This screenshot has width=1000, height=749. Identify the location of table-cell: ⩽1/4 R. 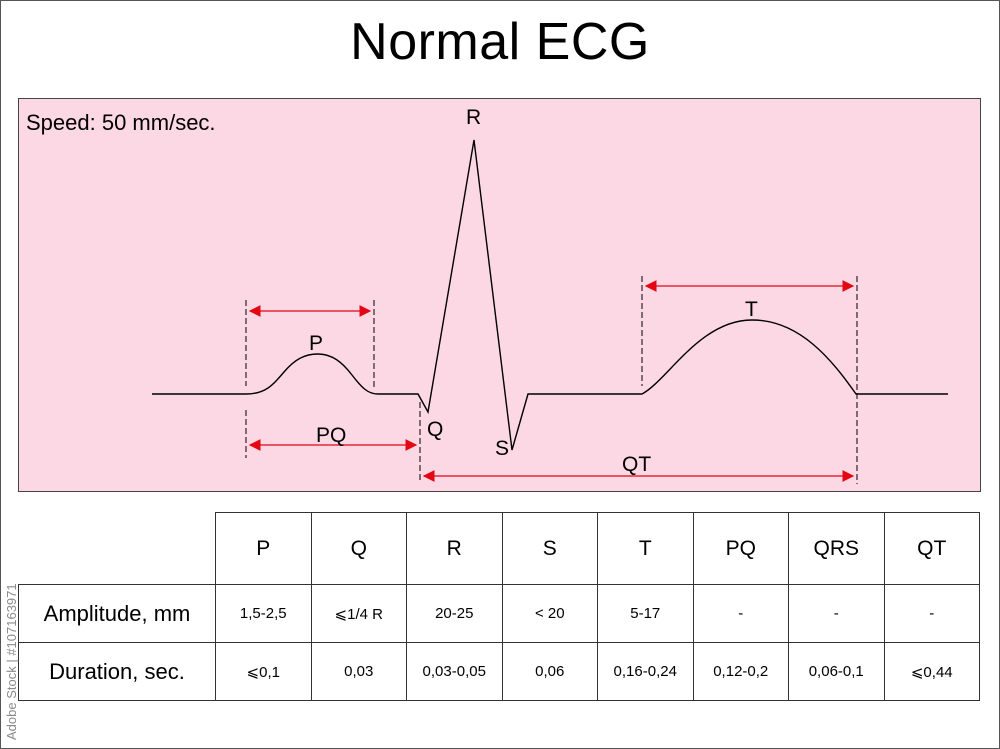
(358, 613).